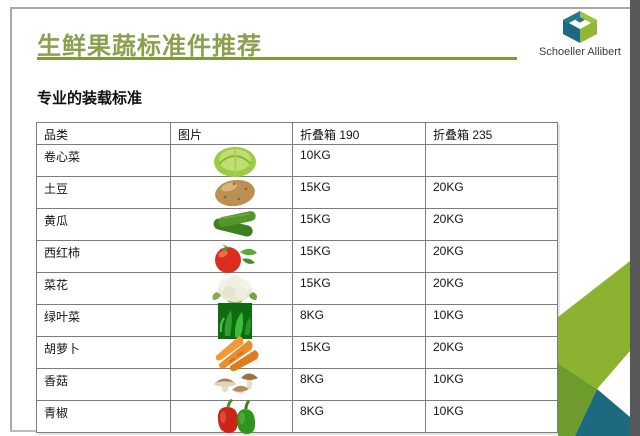  I want to click on table-row: 菜花 15KG 20KG, so click(297, 288).